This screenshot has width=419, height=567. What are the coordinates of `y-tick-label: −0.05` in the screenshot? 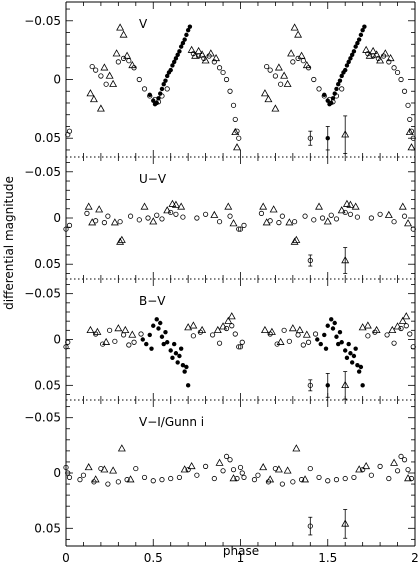 It's located at (42, 418).